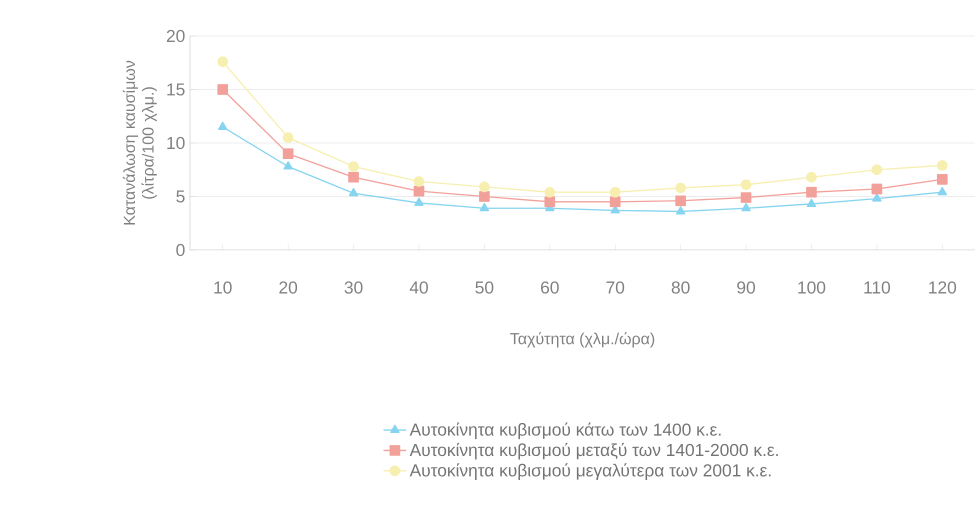  What do you see at coordinates (615, 287) in the screenshot?
I see `x-tick-label: 70` at bounding box center [615, 287].